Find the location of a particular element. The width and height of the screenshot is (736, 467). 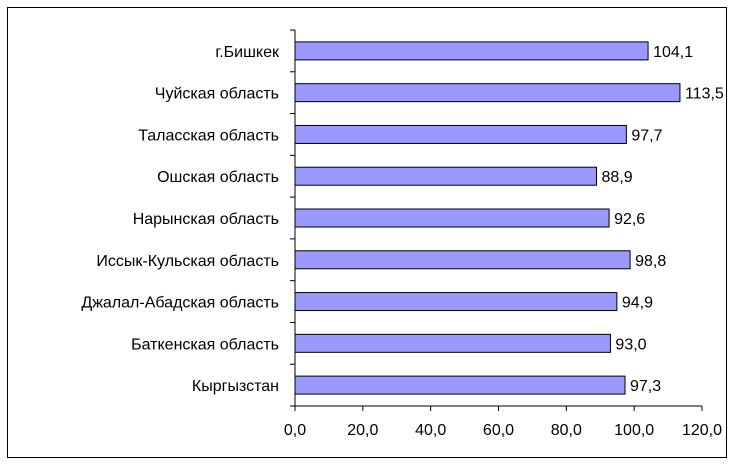

x-tick-label: 40,0 is located at coordinates (430, 430).